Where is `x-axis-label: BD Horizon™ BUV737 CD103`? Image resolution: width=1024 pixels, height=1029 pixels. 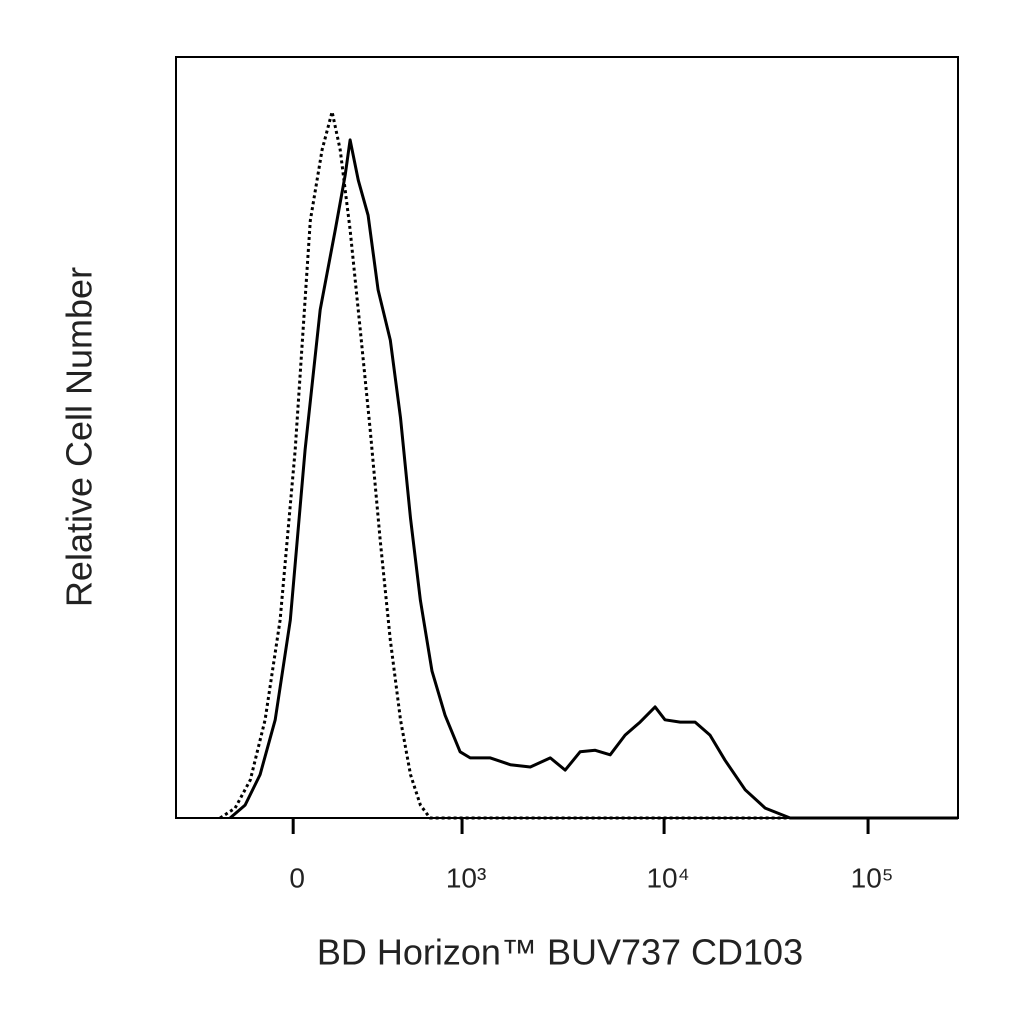 x-axis-label: BD Horizon™ BUV737 CD103 is located at coordinates (560, 952).